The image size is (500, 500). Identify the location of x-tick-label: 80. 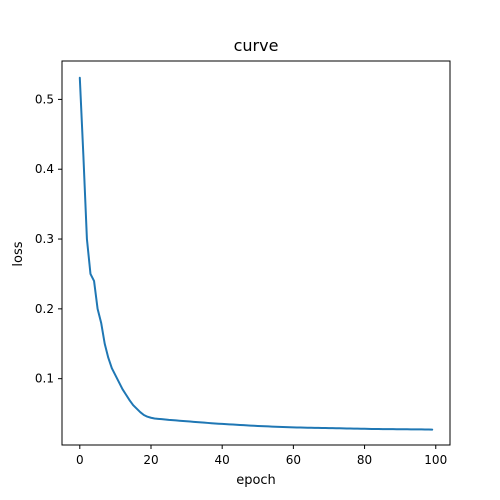
(364, 460).